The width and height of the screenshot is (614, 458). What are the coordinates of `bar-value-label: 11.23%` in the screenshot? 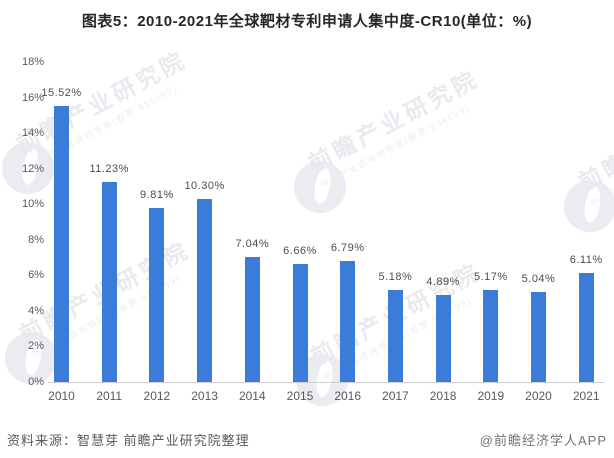 It's located at (109, 169).